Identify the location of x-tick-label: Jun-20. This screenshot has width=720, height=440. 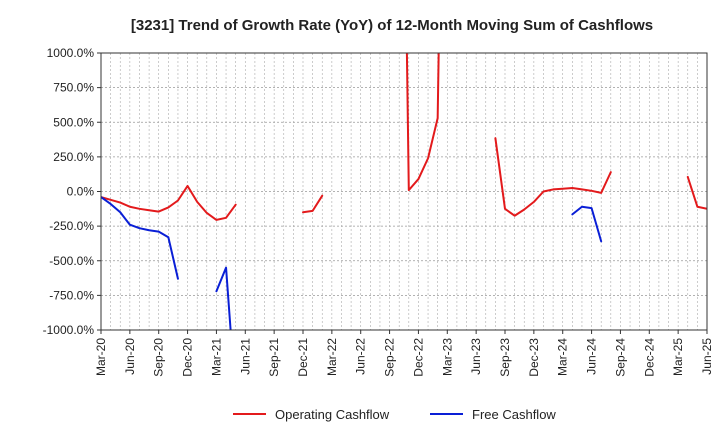
(130, 356).